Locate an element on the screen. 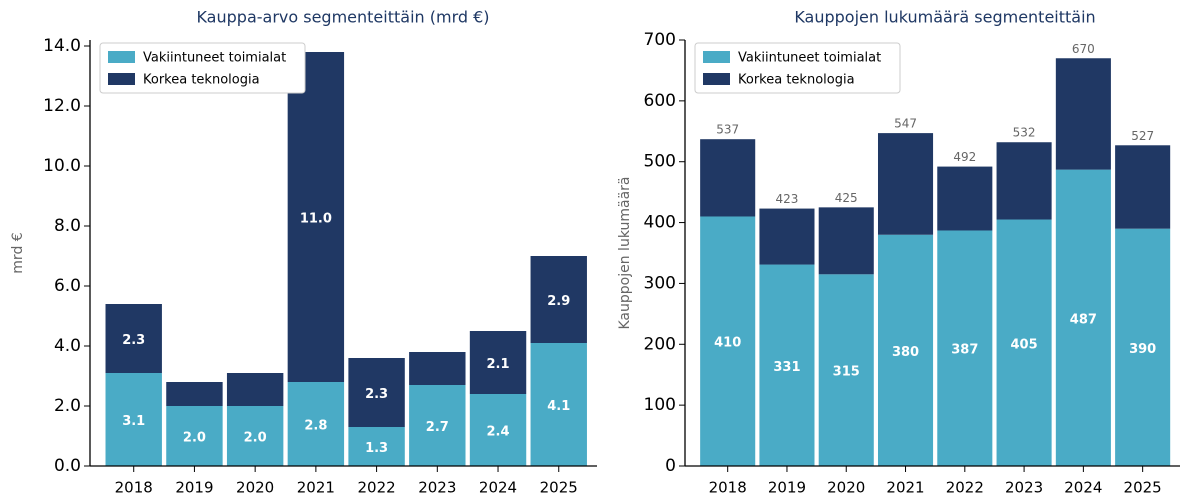  y-tick-label: 8.0 is located at coordinates (67, 226).